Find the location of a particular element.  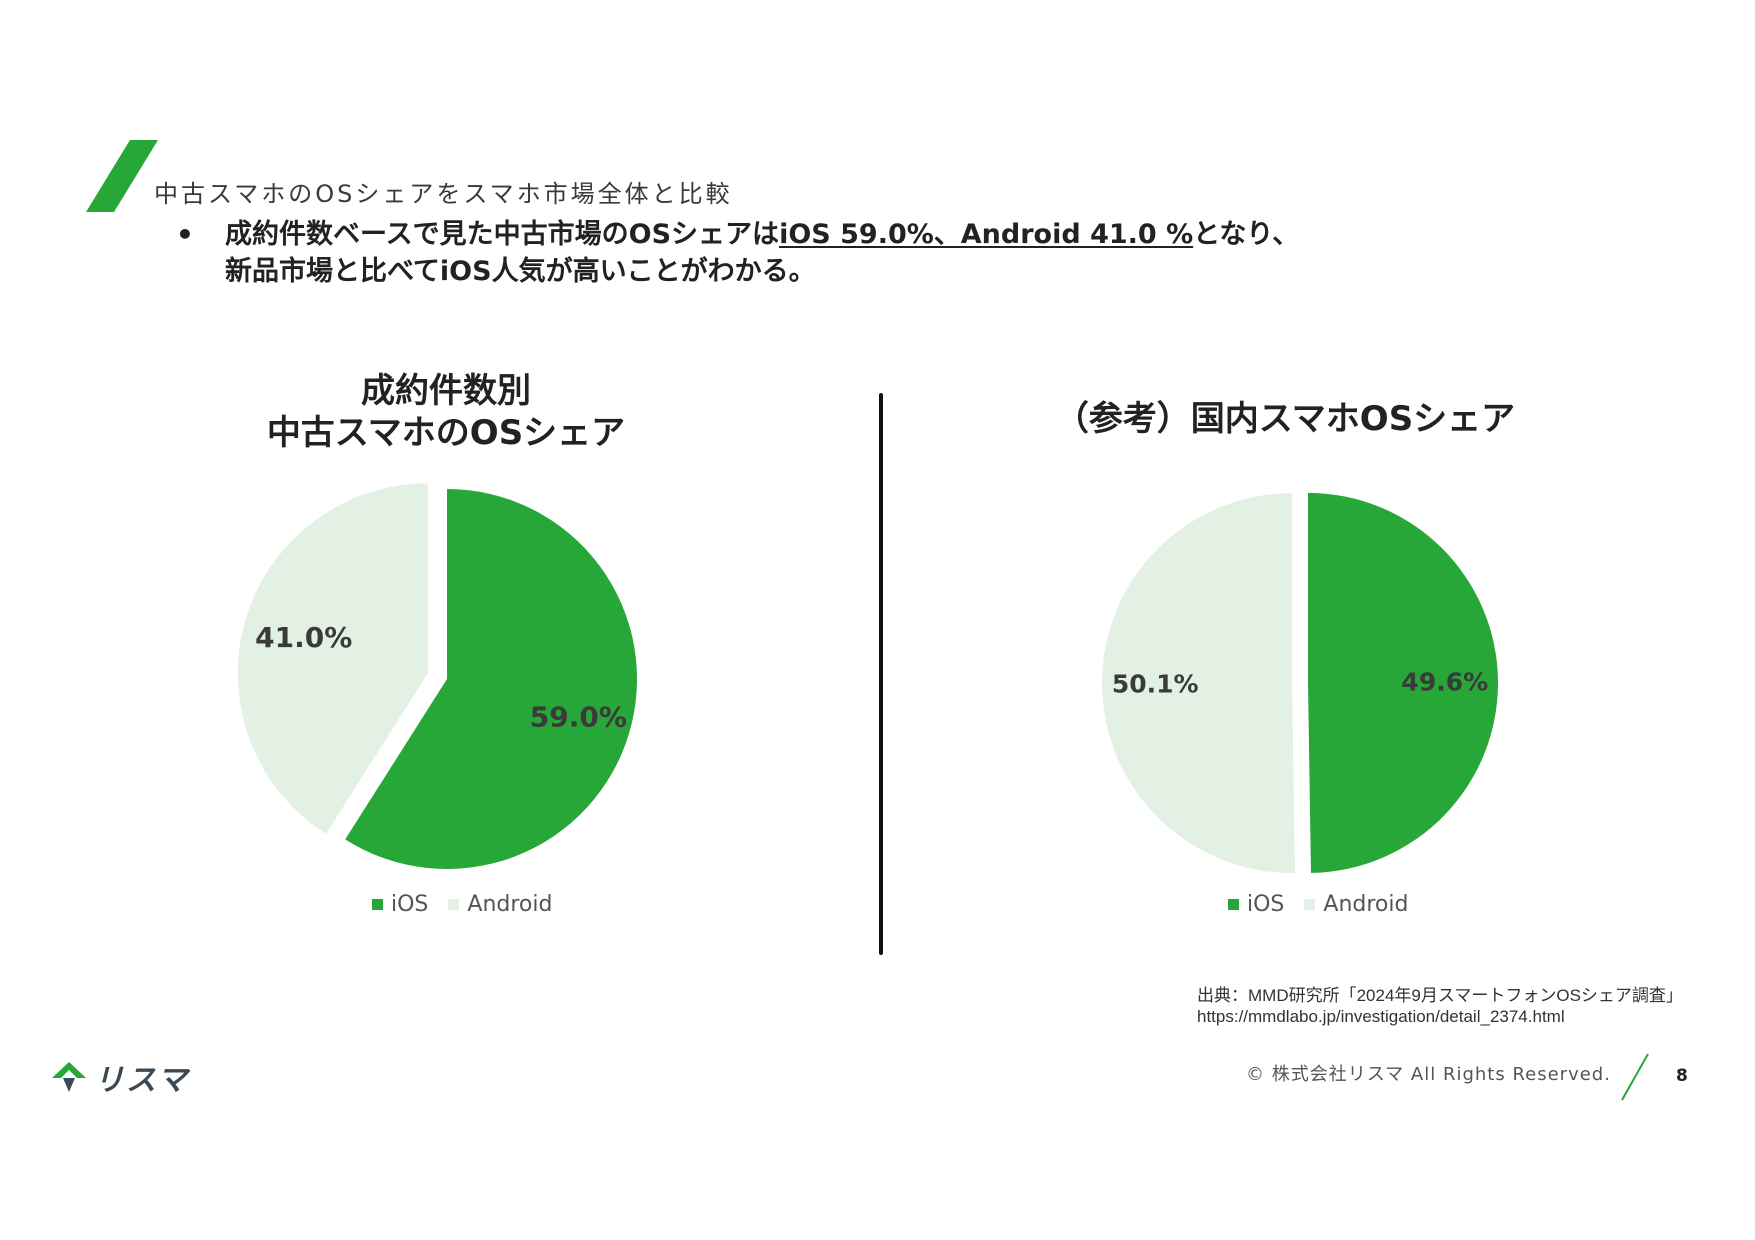

left-chart-legend: iOS Android is located at coordinates (462, 904).